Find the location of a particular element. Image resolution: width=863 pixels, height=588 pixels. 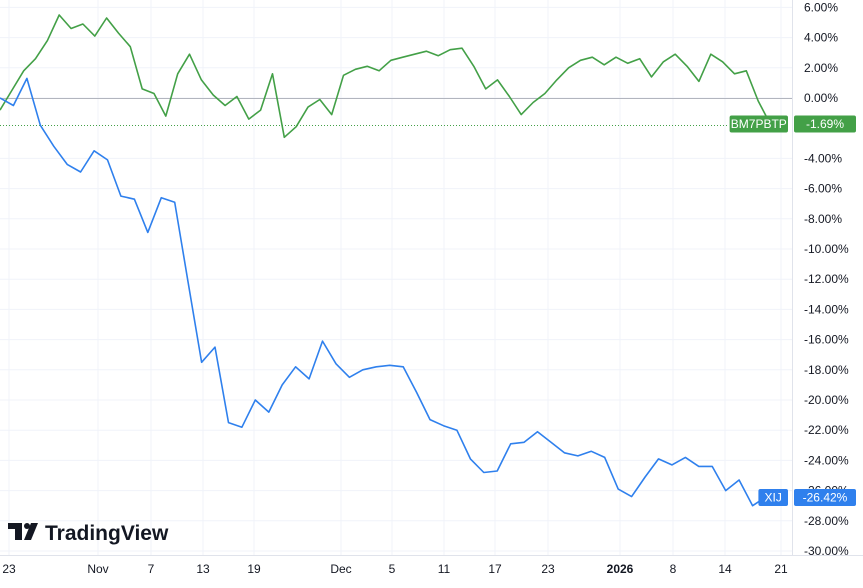

y-tick-label: 4.00% is located at coordinates (821, 38).